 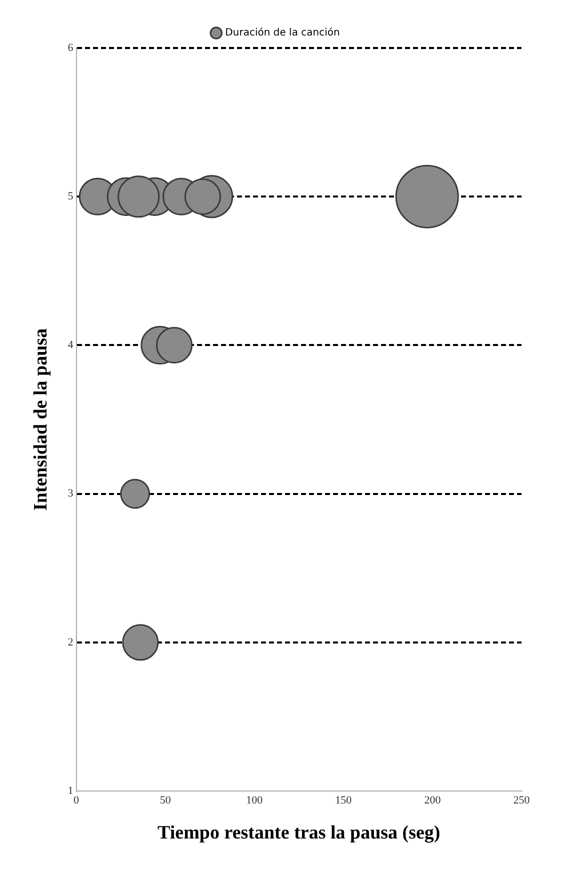 I want to click on y-tick-label: 2, so click(x=71, y=642).